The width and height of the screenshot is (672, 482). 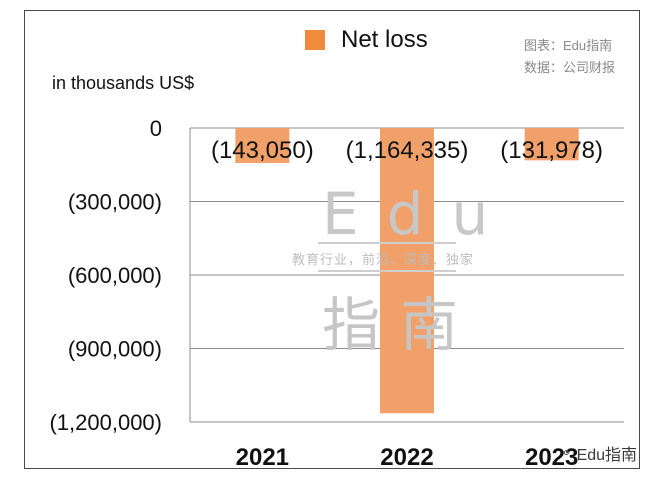 What do you see at coordinates (105, 422) in the screenshot?
I see `y-tick-label: (1,200,000)` at bounding box center [105, 422].